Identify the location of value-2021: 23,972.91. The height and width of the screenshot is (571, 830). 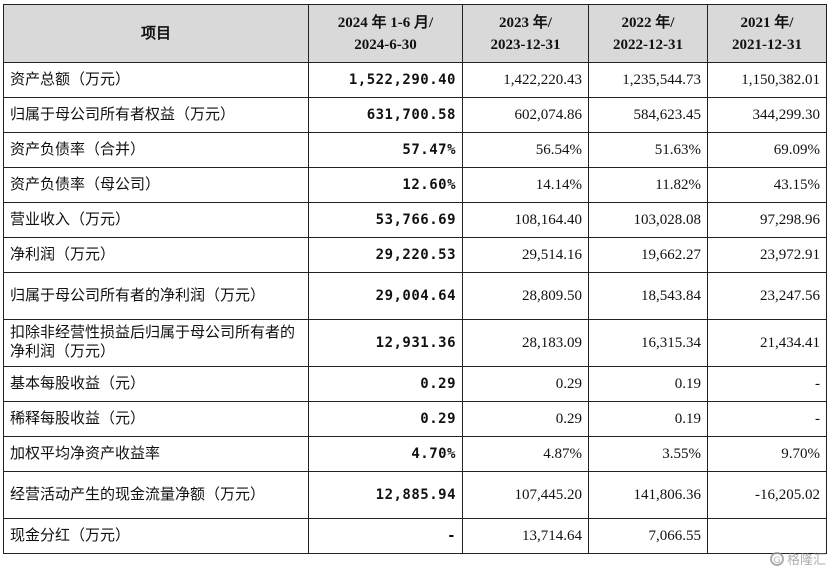
(767, 255).